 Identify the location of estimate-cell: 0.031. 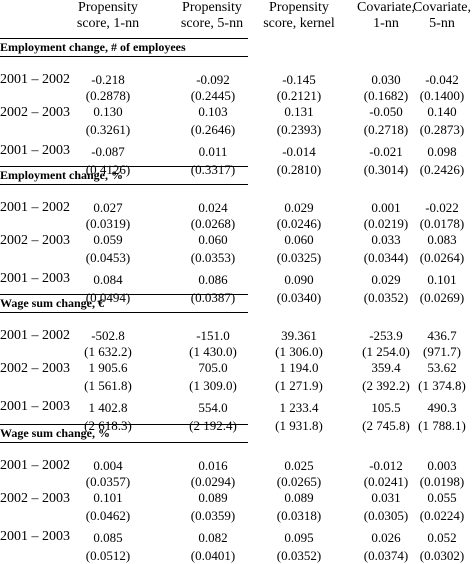
(386, 497).